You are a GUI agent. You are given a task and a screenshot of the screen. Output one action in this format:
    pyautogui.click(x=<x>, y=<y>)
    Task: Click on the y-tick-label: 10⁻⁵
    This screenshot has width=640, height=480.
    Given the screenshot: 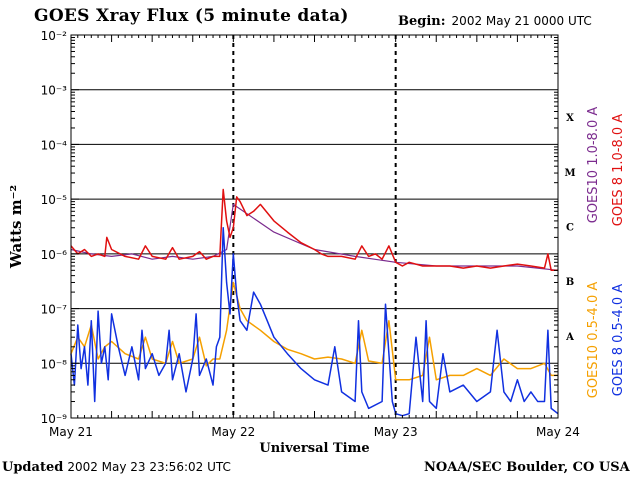 What is the action you would take?
    pyautogui.click(x=54, y=200)
    